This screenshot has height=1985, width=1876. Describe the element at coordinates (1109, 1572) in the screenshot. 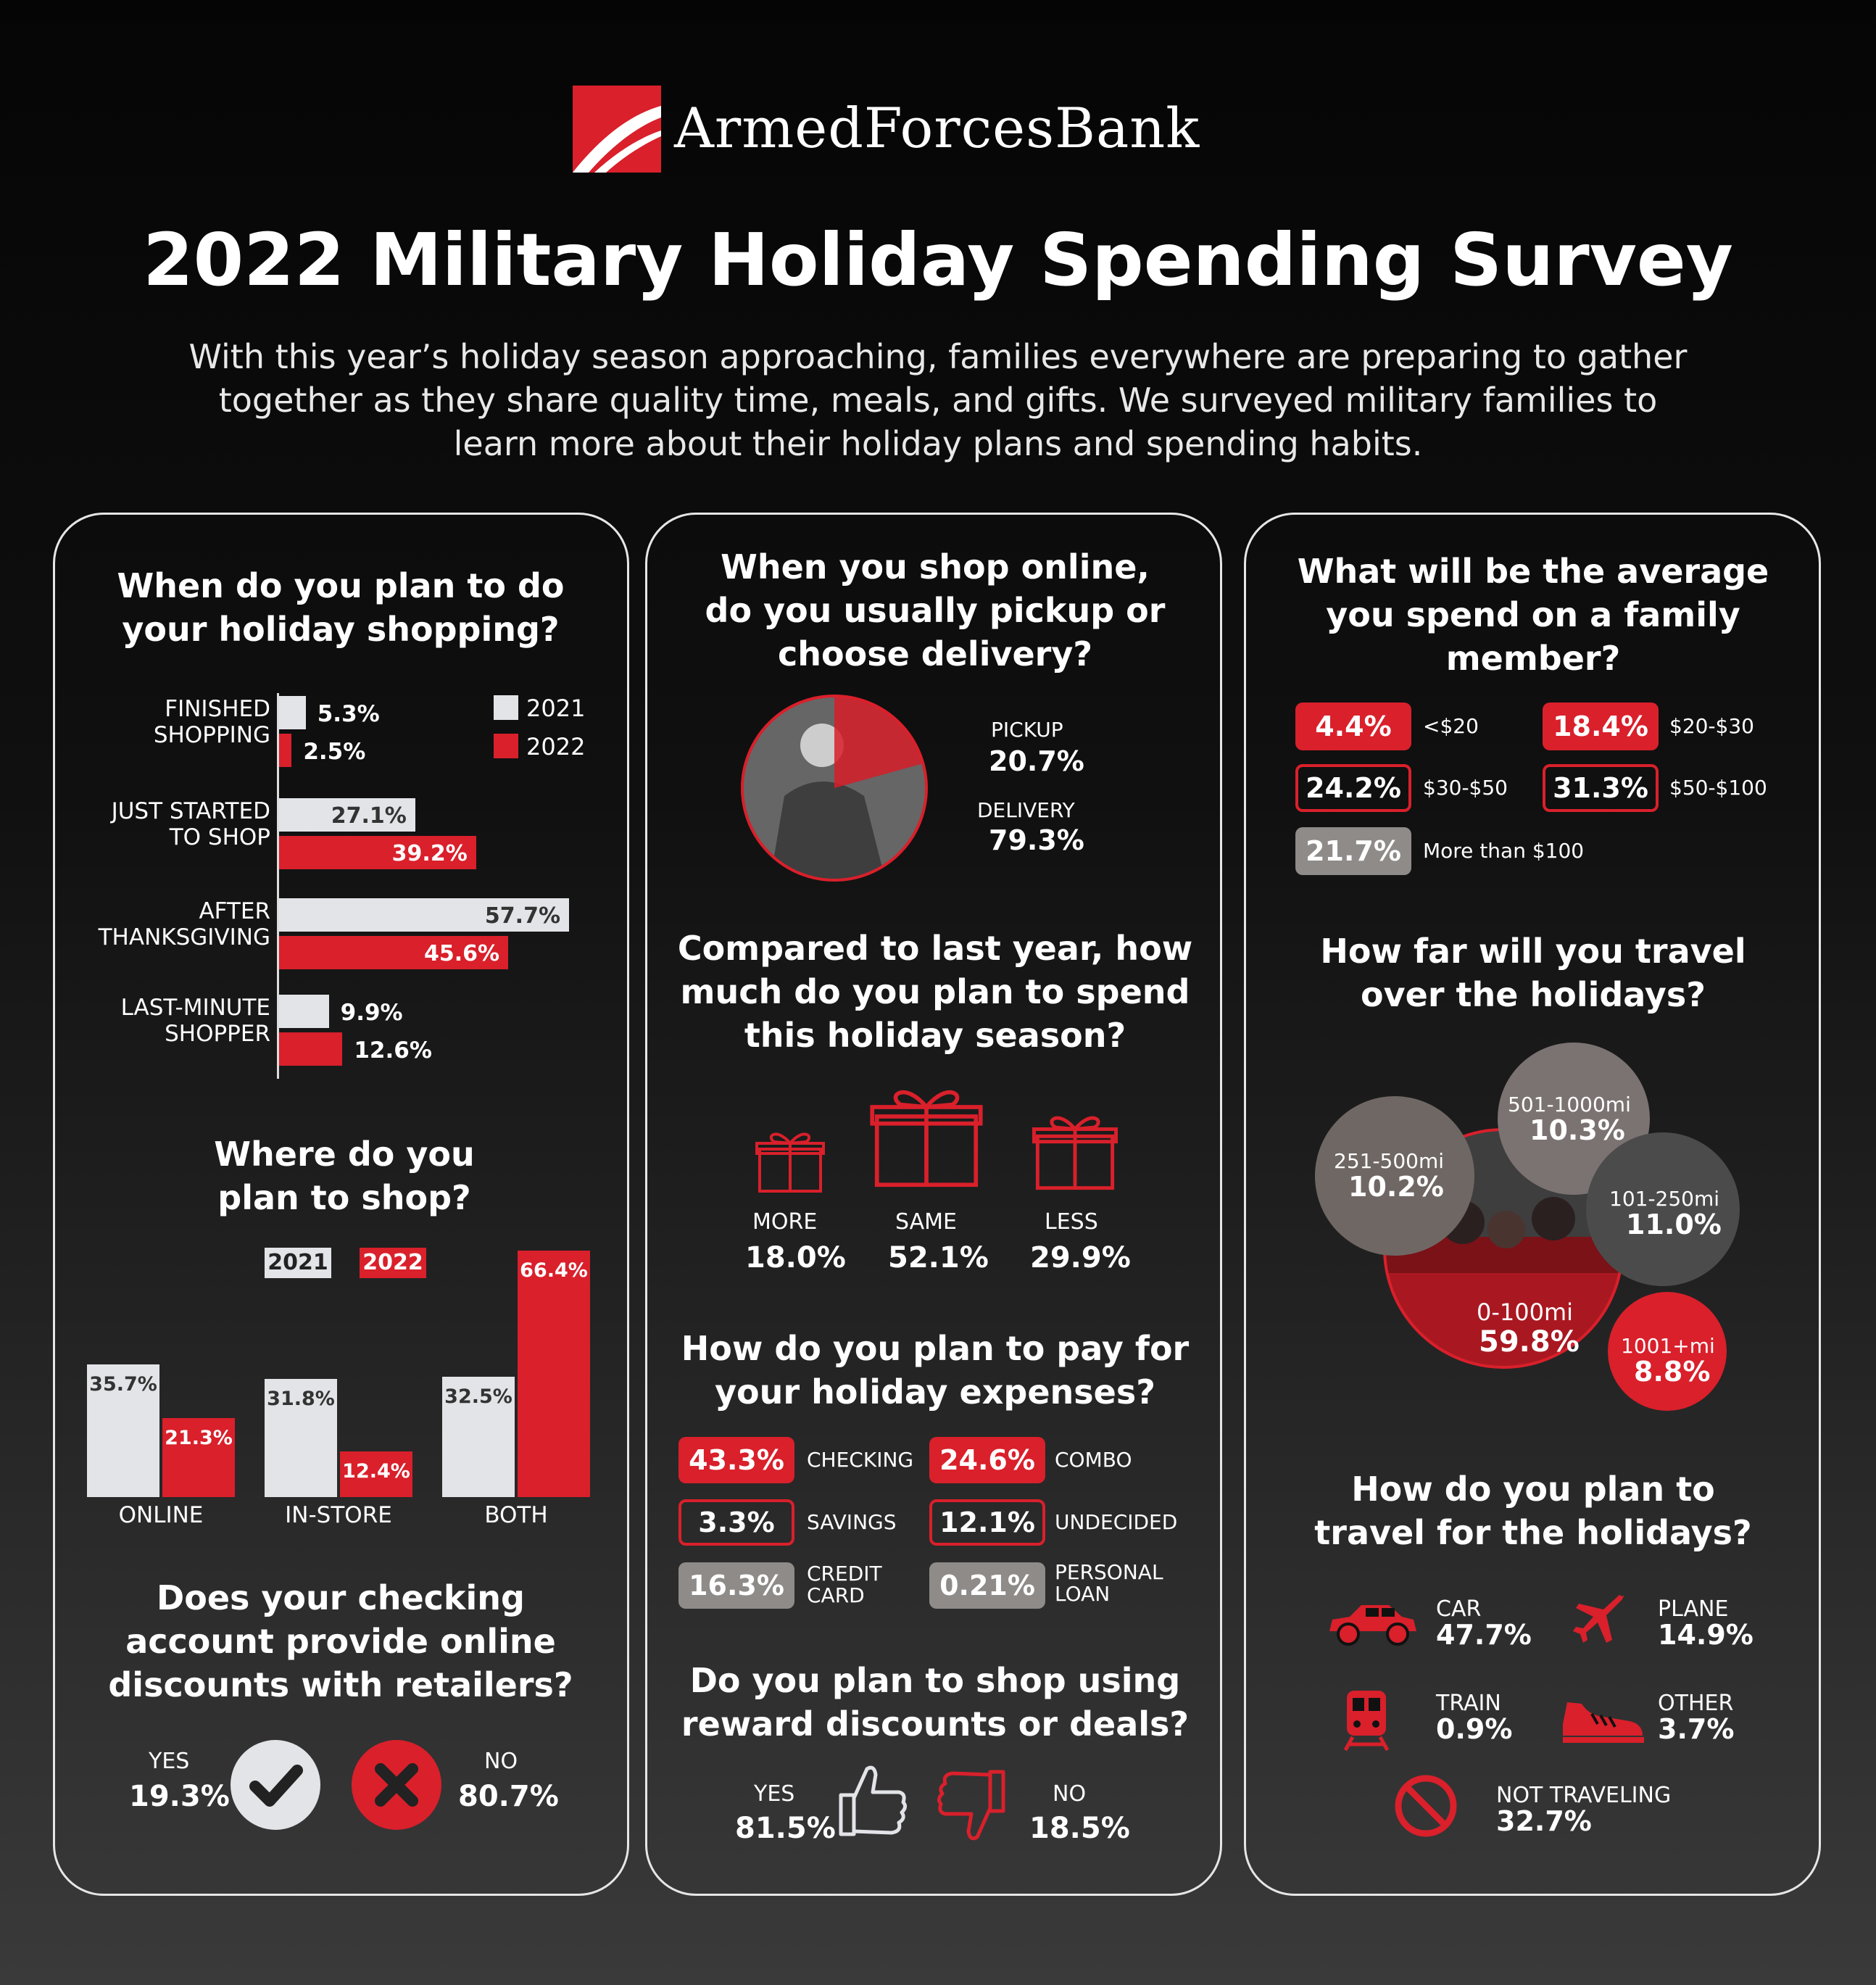

I see `pay-loan-label-line1: PERSONAL` at that location.